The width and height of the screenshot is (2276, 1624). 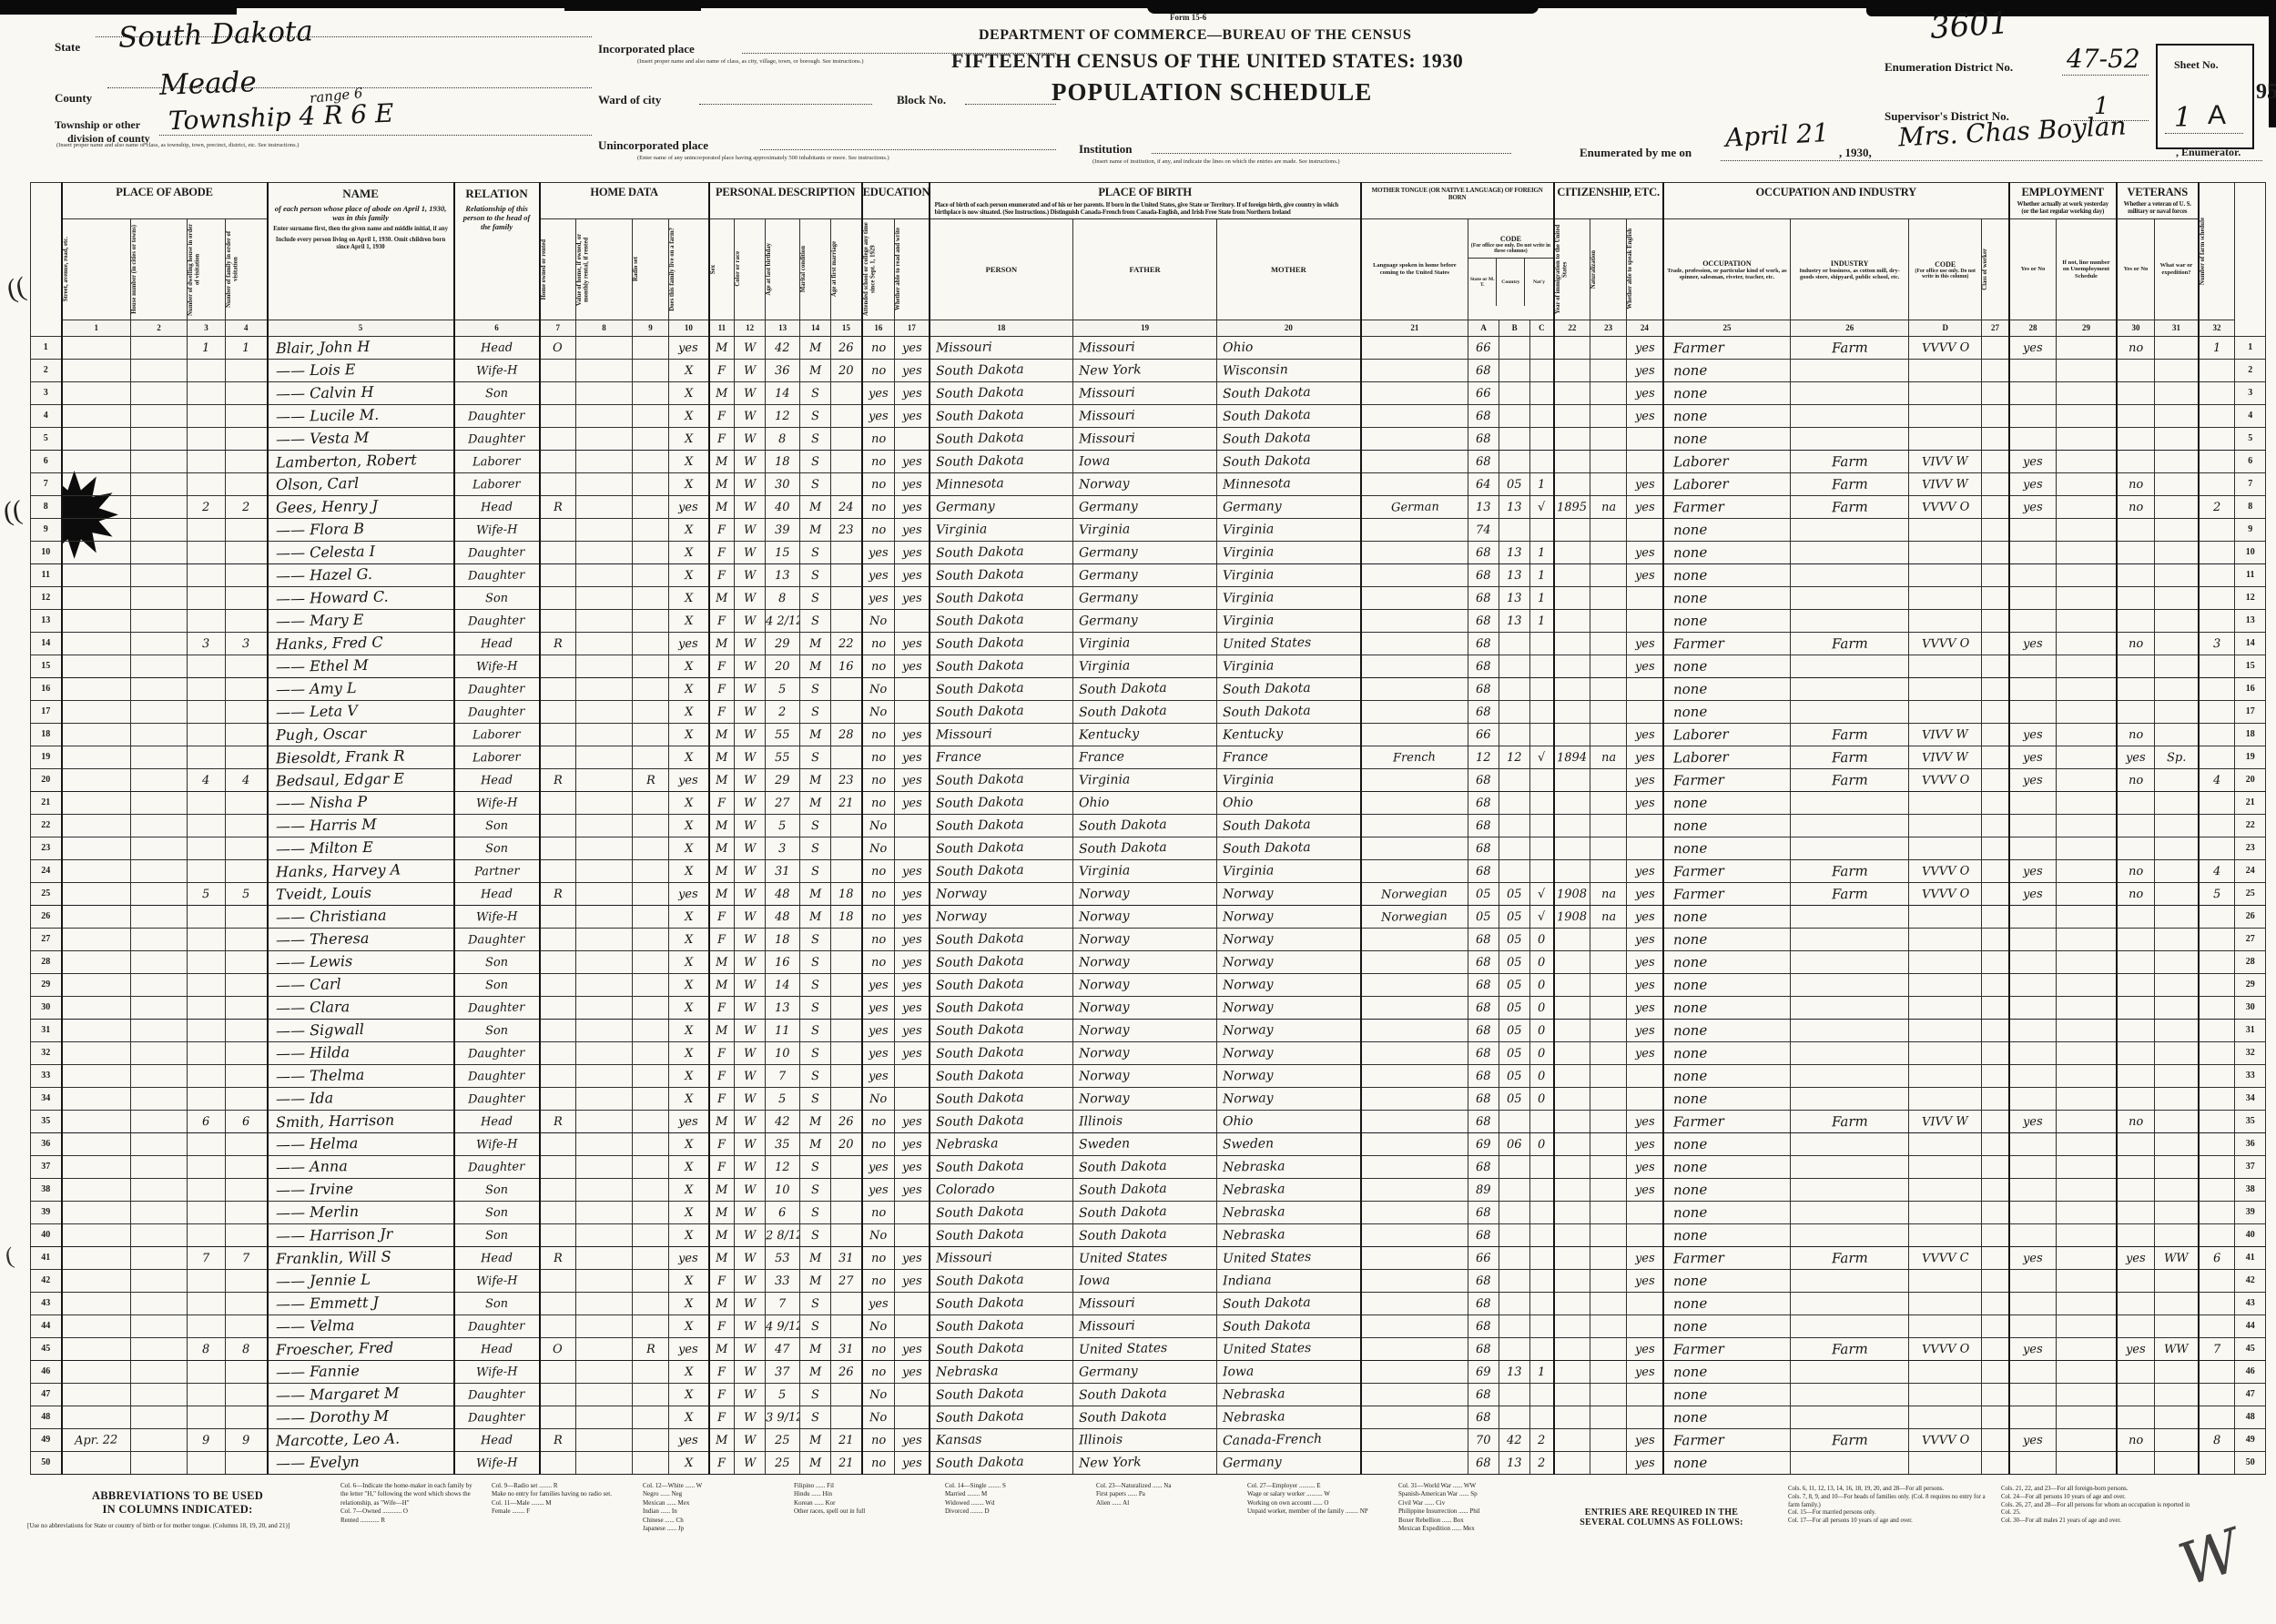 What do you see at coordinates (1289, 1189) in the screenshot?
I see `cell: Nebraska` at bounding box center [1289, 1189].